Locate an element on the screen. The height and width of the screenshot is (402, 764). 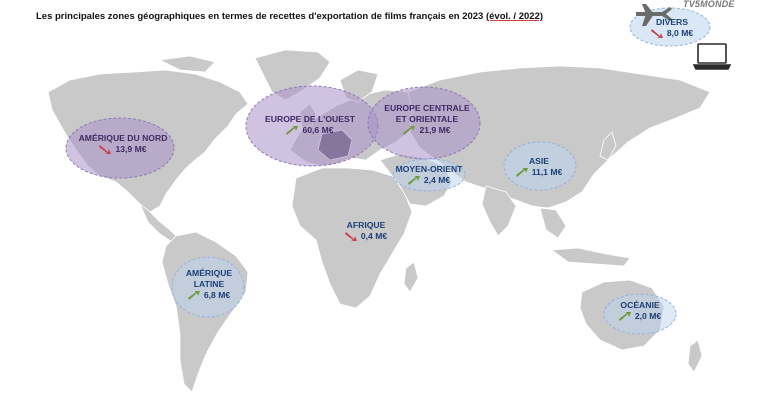
zone-ellipse-oceanie is located at coordinates (640, 314).